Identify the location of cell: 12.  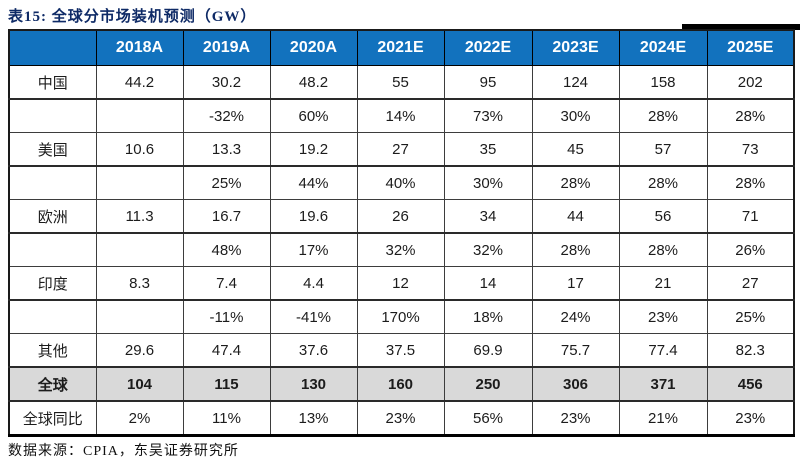
(400, 283).